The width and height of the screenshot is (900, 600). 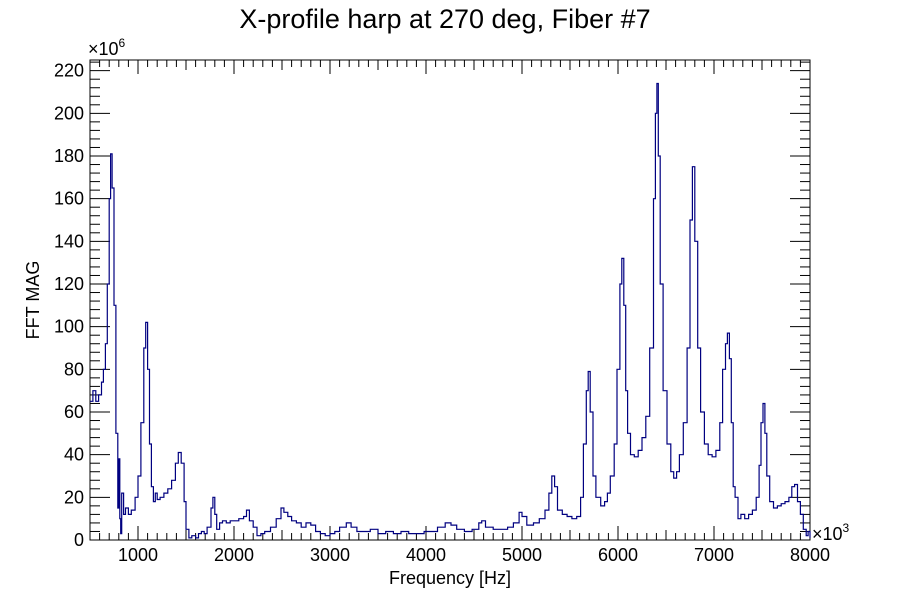 What do you see at coordinates (74, 497) in the screenshot?
I see `y-tick-label: 20` at bounding box center [74, 497].